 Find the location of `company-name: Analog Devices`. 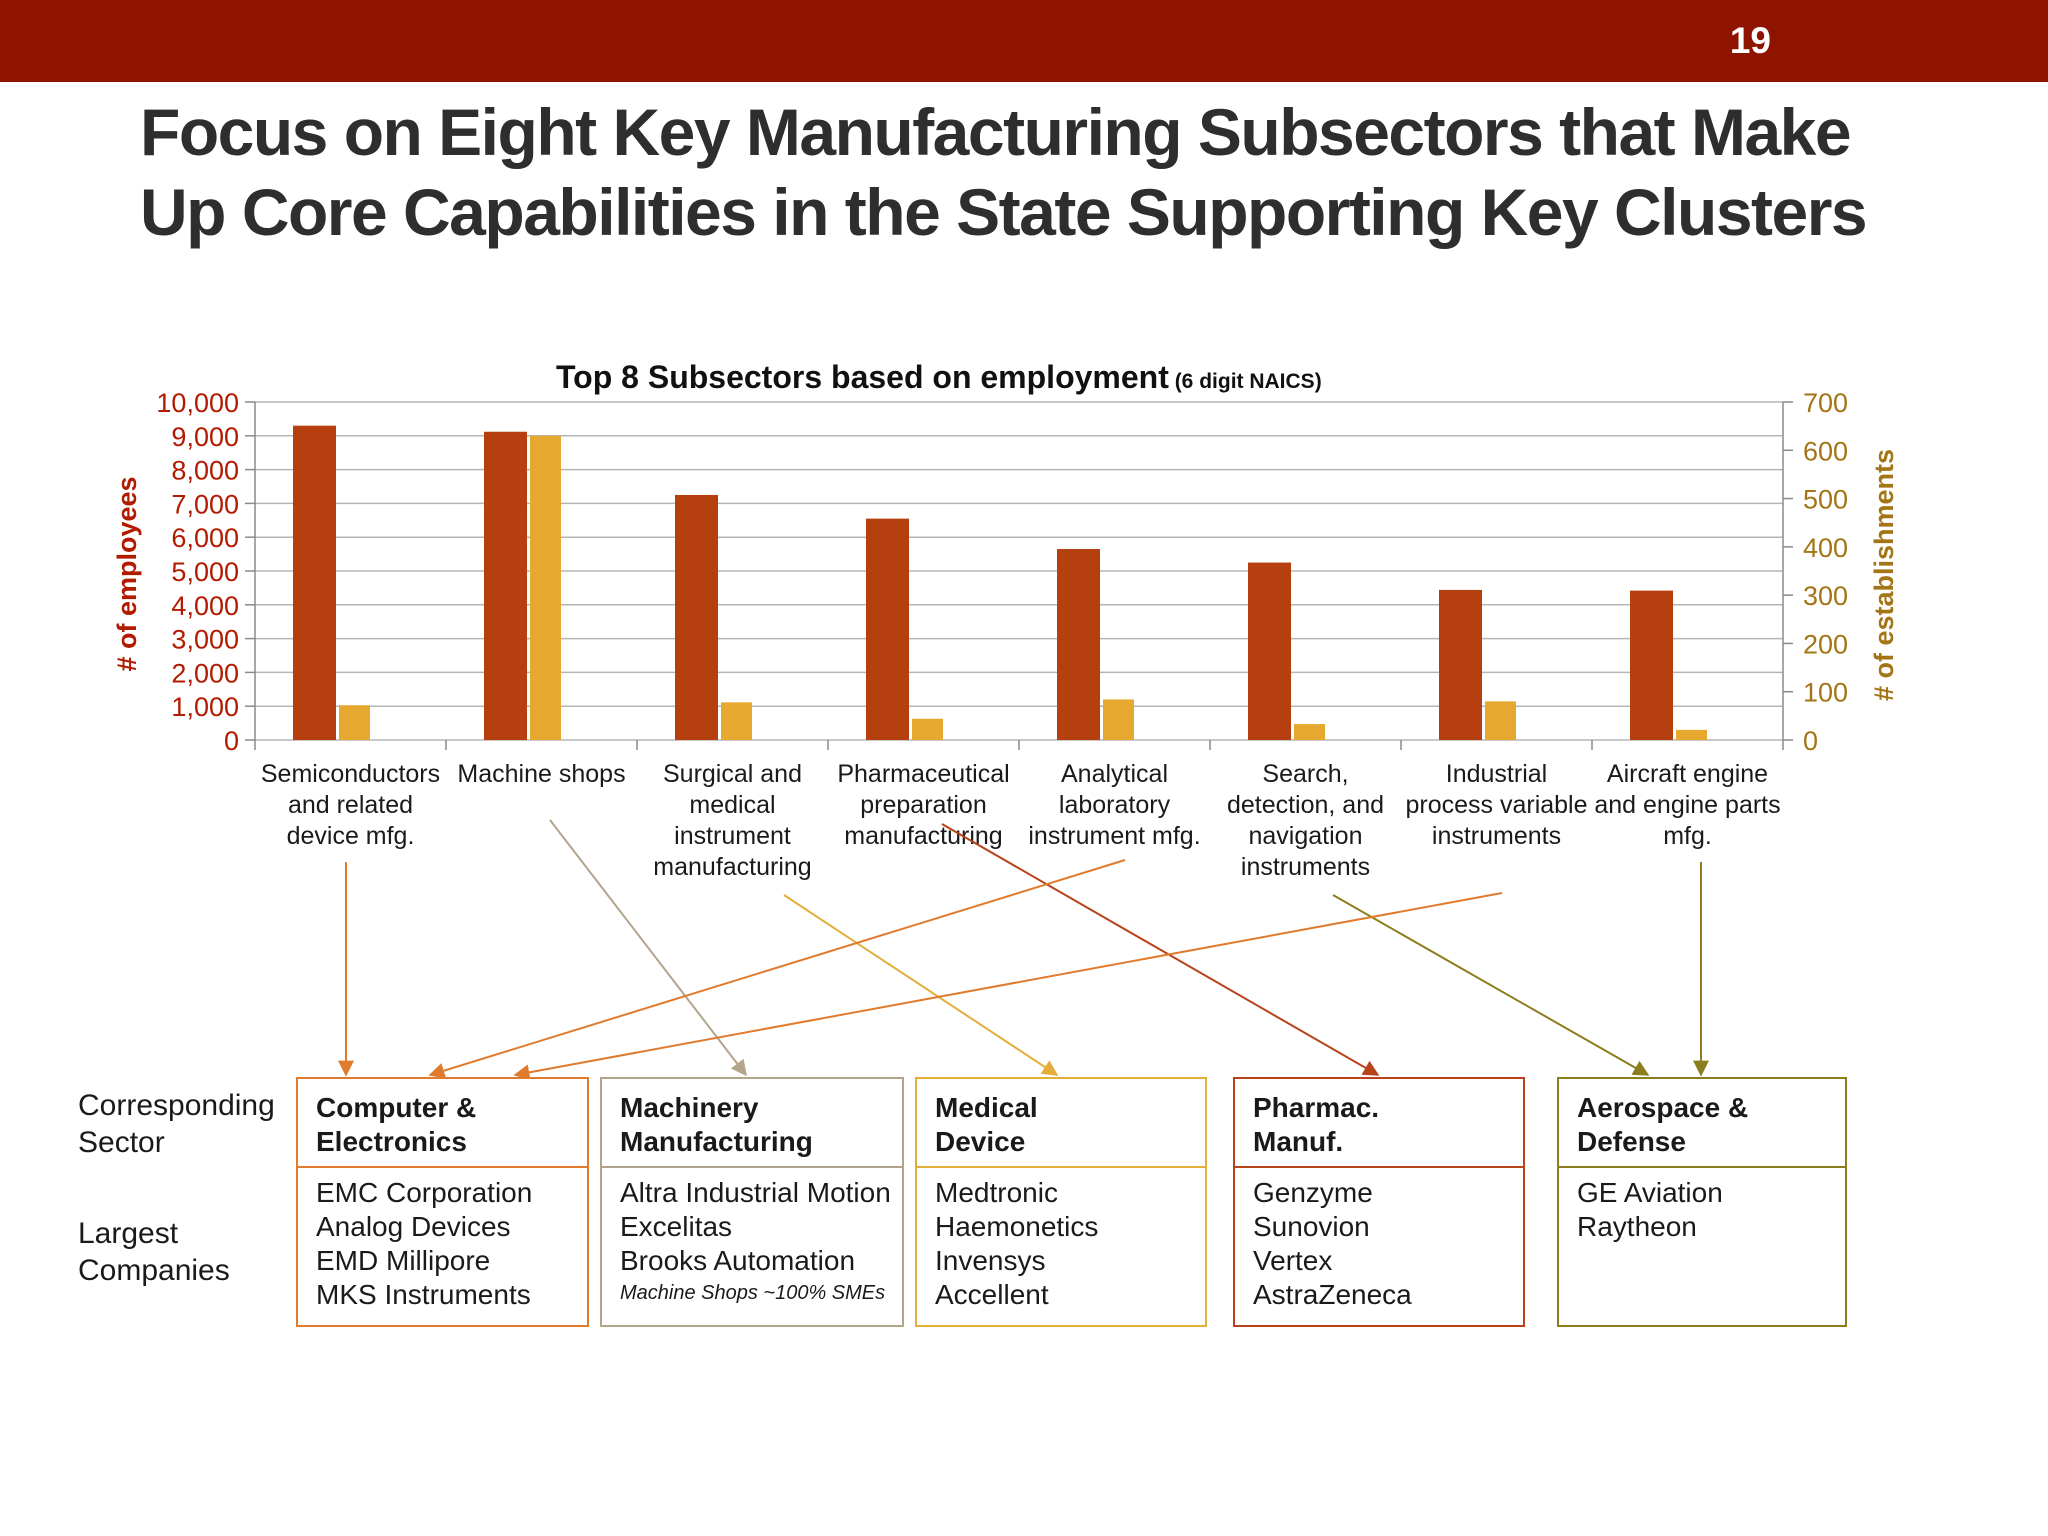

company-name: Analog Devices is located at coordinates (413, 1226).